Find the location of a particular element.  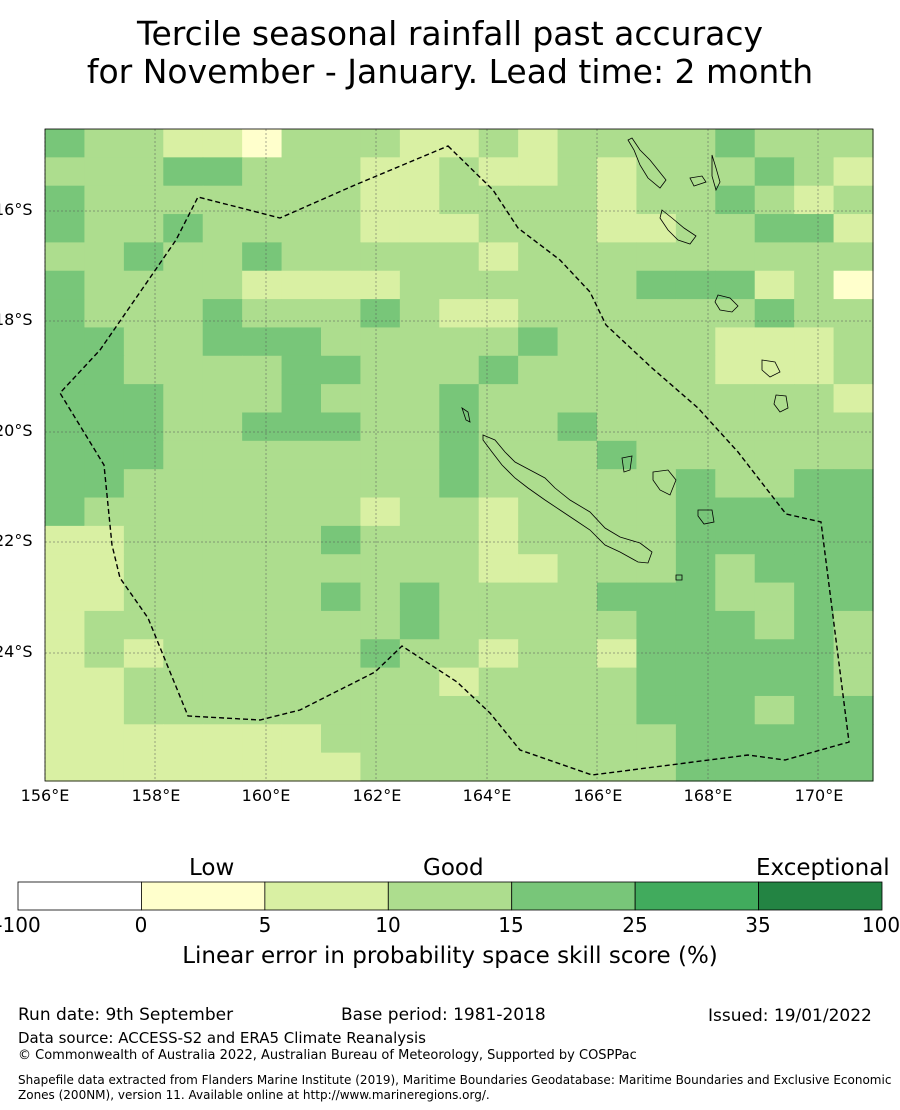

colorbar-tick: 15 is located at coordinates (511, 925).